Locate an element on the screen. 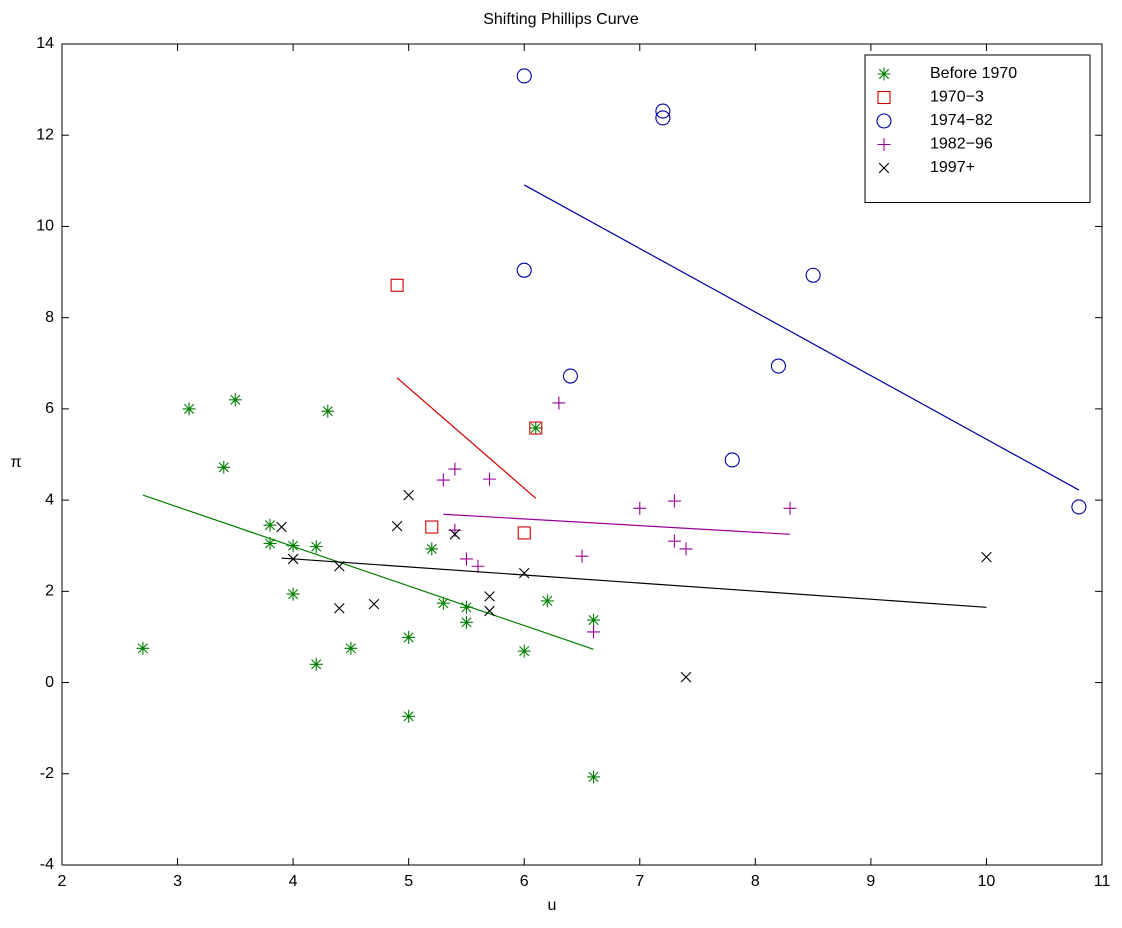  x-tick-label: 7 is located at coordinates (639, 881).